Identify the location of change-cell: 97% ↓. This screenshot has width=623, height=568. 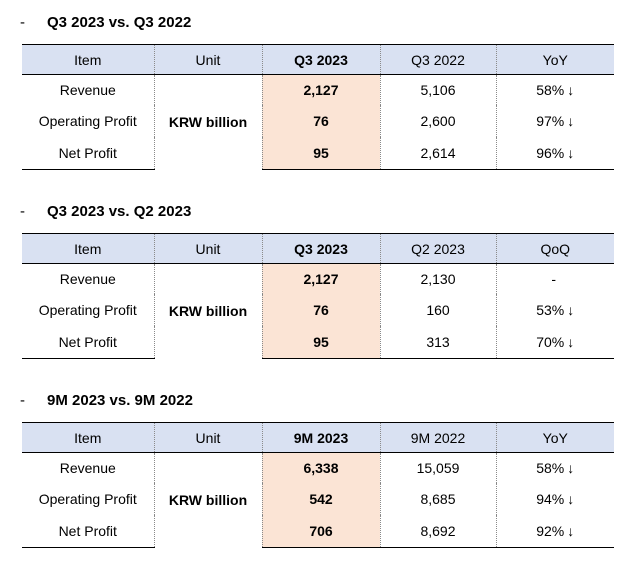
(554, 121).